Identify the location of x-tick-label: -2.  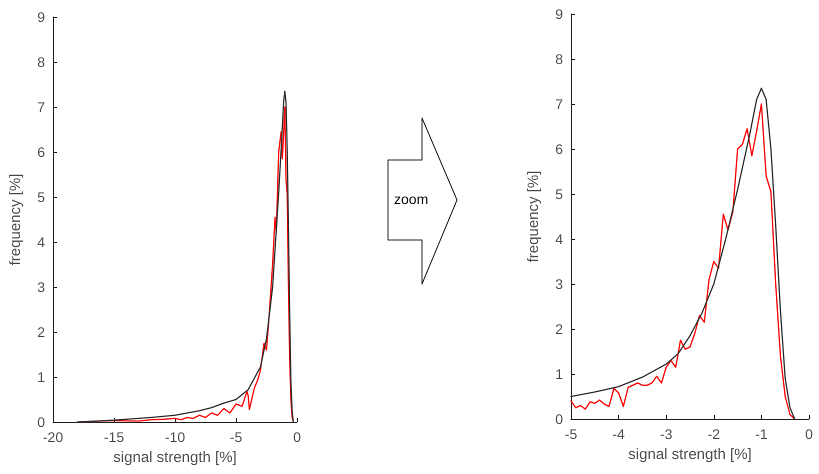
(714, 434).